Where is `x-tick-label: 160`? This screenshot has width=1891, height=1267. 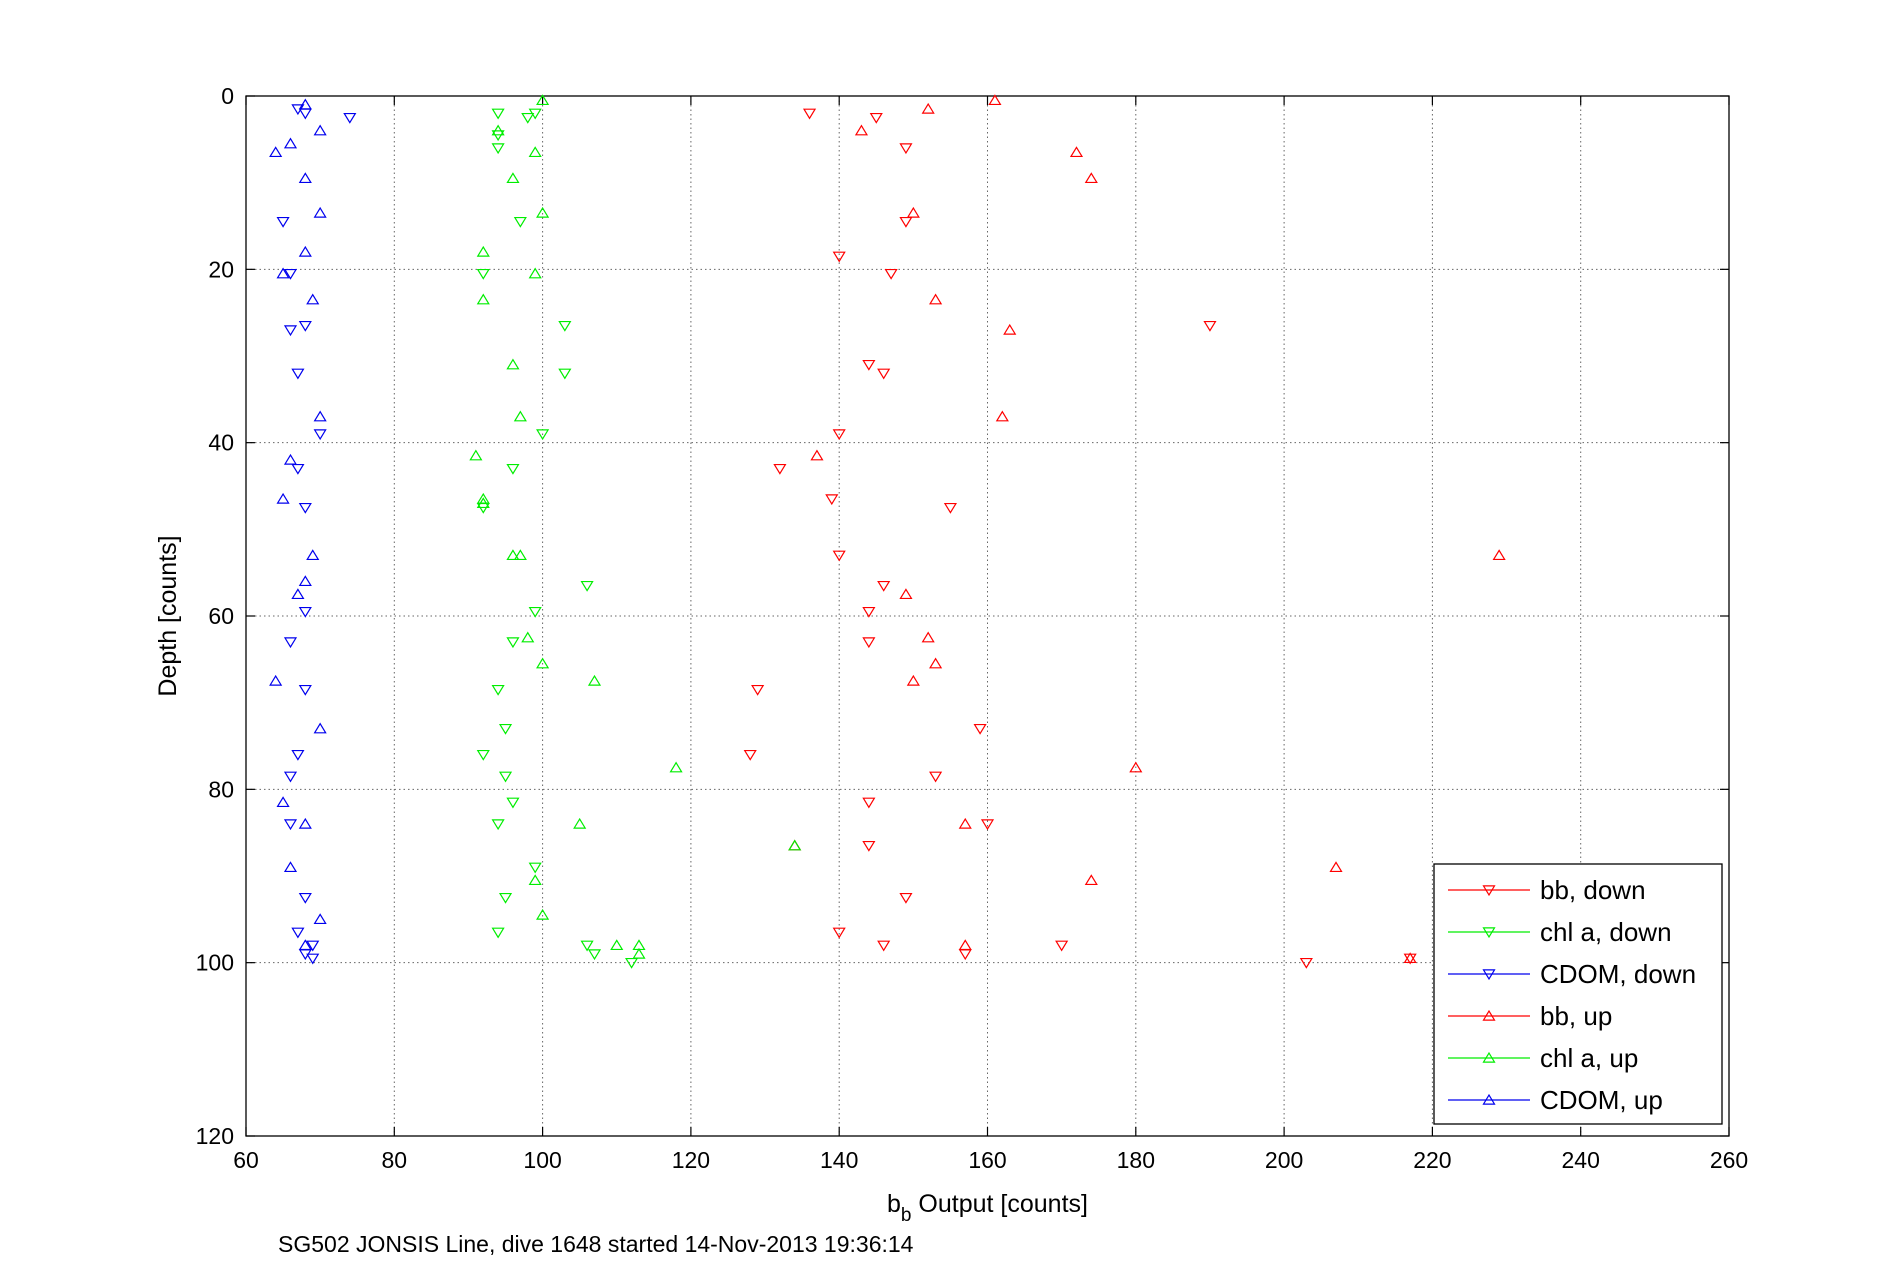 x-tick-label: 160 is located at coordinates (987, 1160).